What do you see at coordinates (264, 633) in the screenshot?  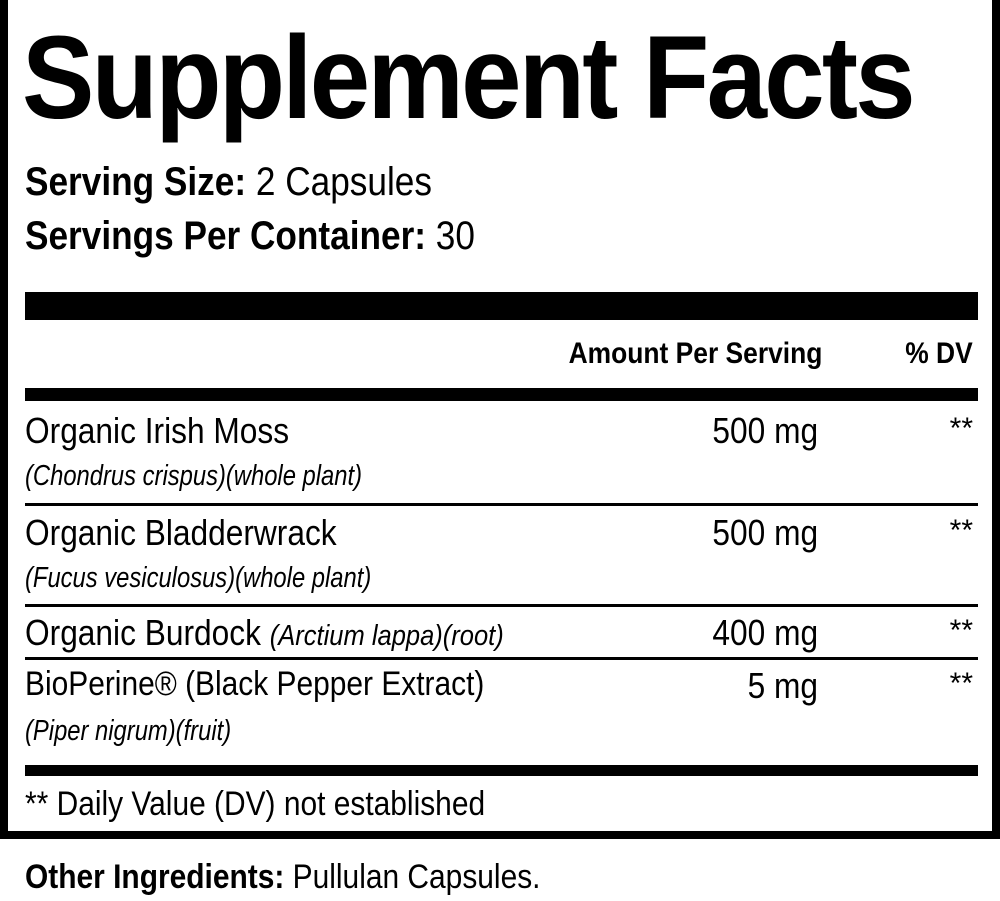 I see `ingredient-row-burdock: Organic Burdock (Arctium lappa)(root)` at bounding box center [264, 633].